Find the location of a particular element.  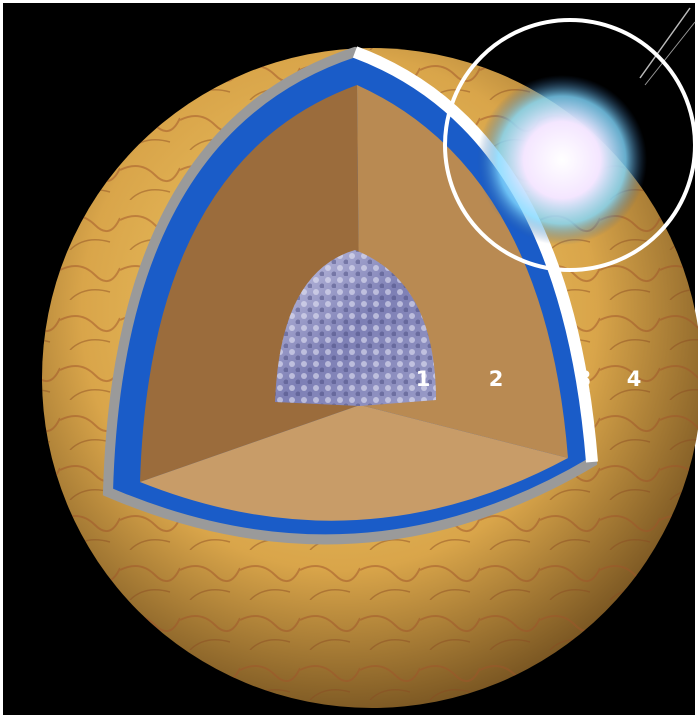

core-texture is located at coordinates (355, 328).